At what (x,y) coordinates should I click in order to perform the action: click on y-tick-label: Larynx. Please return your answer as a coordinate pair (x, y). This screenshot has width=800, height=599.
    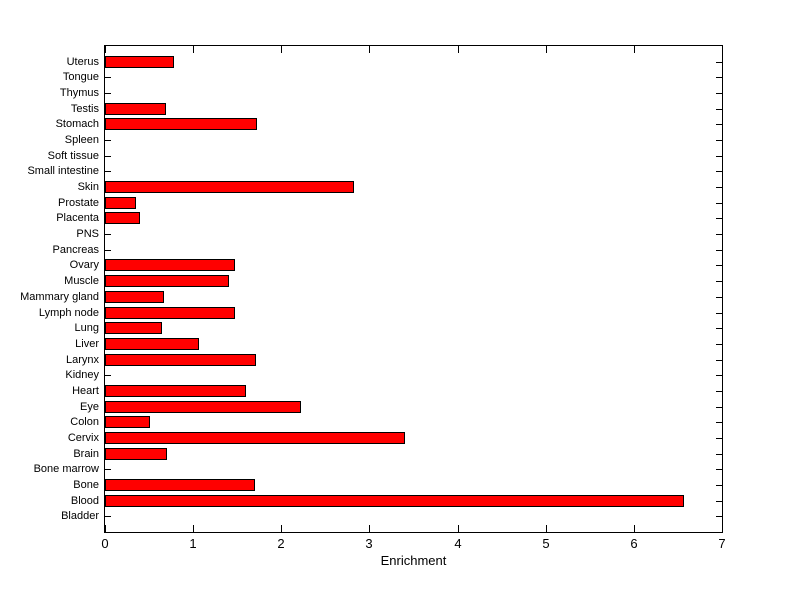
    Looking at the image, I should click on (82, 360).